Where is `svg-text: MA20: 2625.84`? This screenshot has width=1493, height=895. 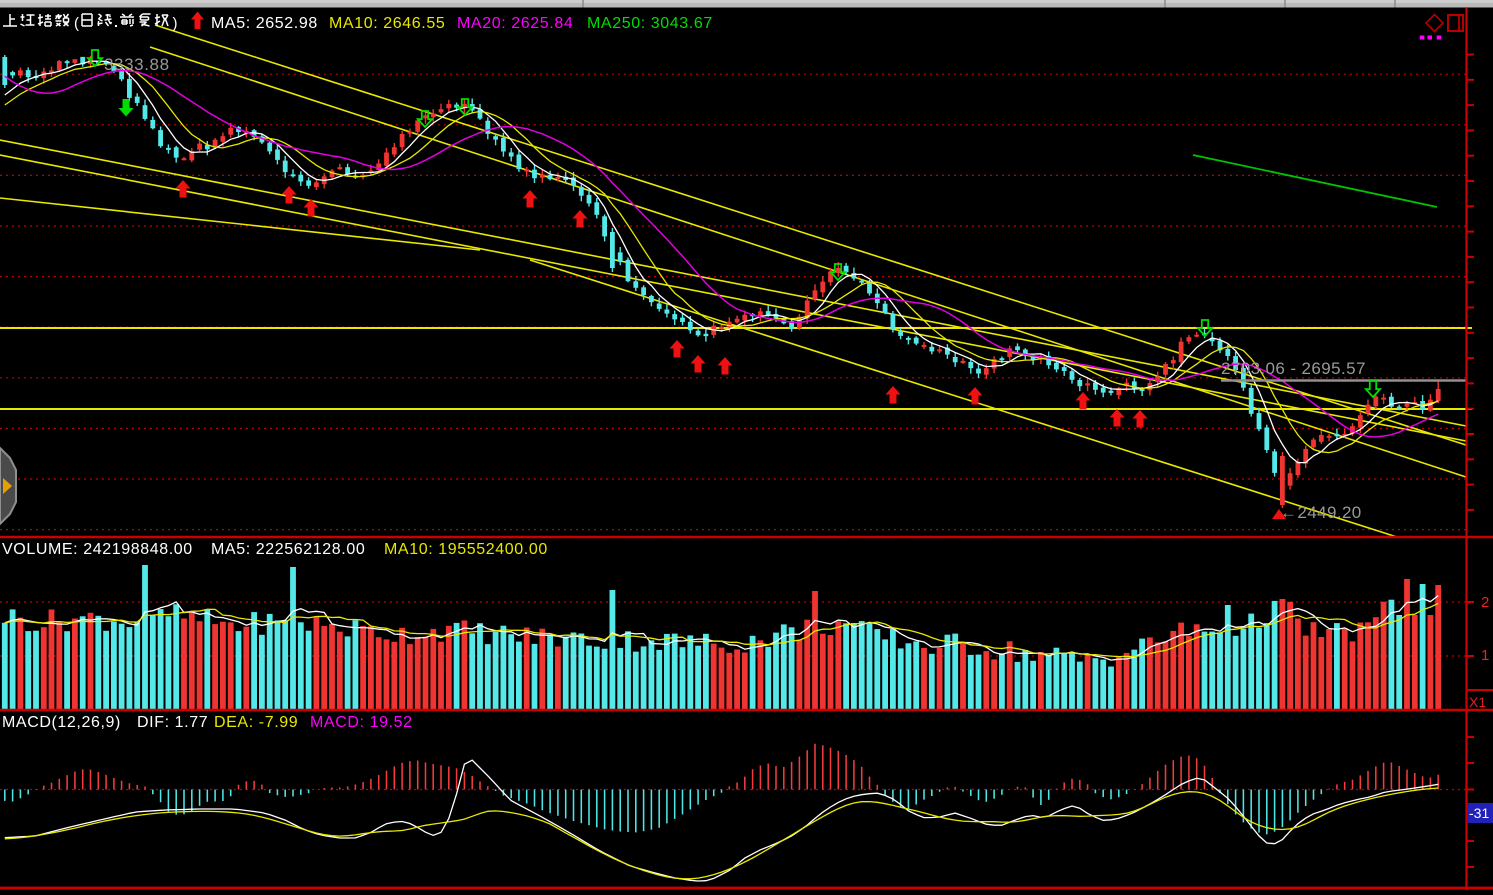 svg-text: MA20: 2625.84 is located at coordinates (515, 23).